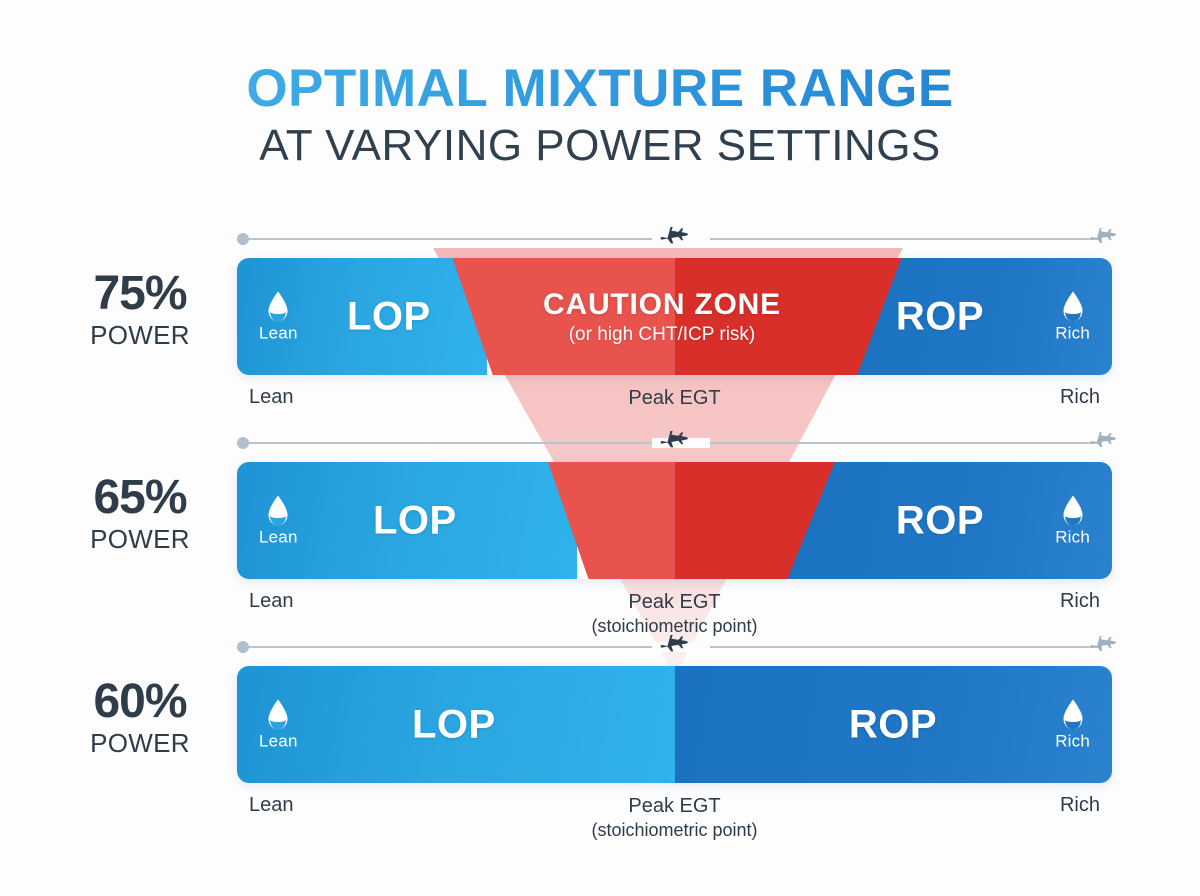 The width and height of the screenshot is (1200, 896). I want to click on caution-subtitle: (or high CHT/ICP risk), so click(662, 334).